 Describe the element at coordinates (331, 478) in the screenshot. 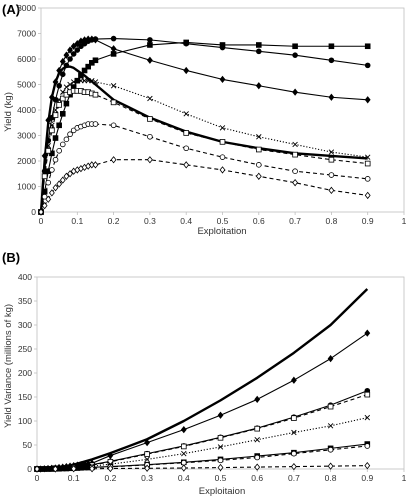

I see `panel-b-x-tick-label: 0.8` at that location.